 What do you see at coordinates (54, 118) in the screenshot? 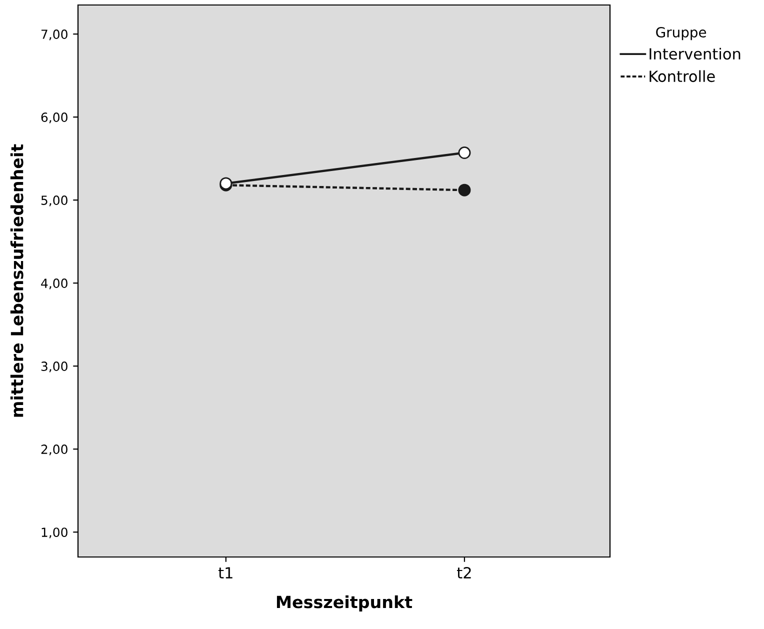
I see `y-tick-label: 6,00` at bounding box center [54, 118].